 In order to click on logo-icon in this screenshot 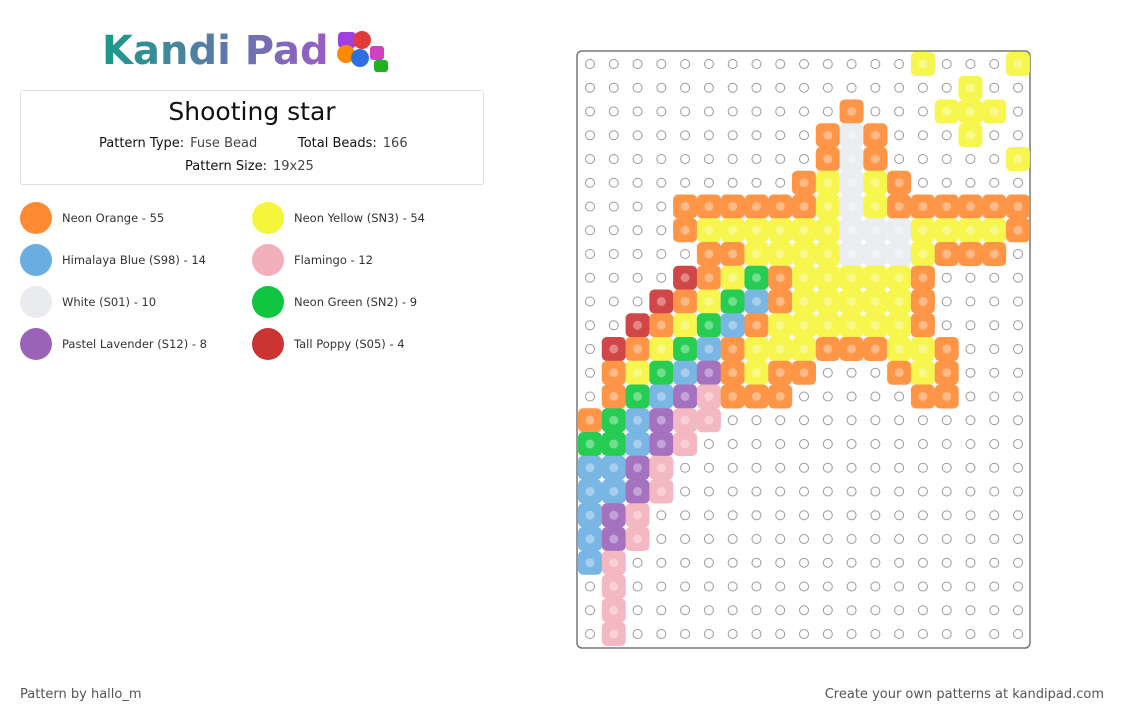, I will do `click(362, 51)`.